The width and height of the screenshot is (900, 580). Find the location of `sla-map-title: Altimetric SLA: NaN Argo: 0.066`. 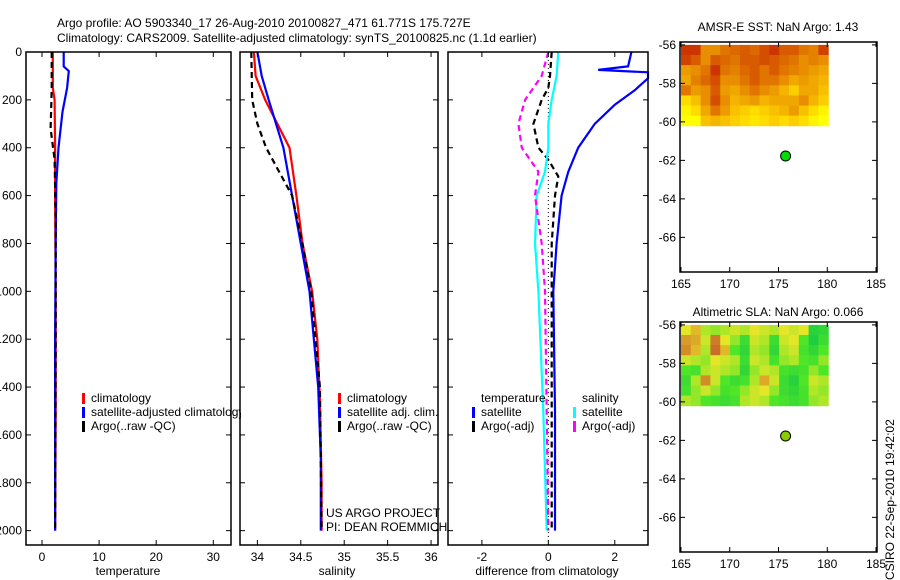

sla-map-title: Altimetric SLA: NaN Argo: 0.066 is located at coordinates (778, 312).